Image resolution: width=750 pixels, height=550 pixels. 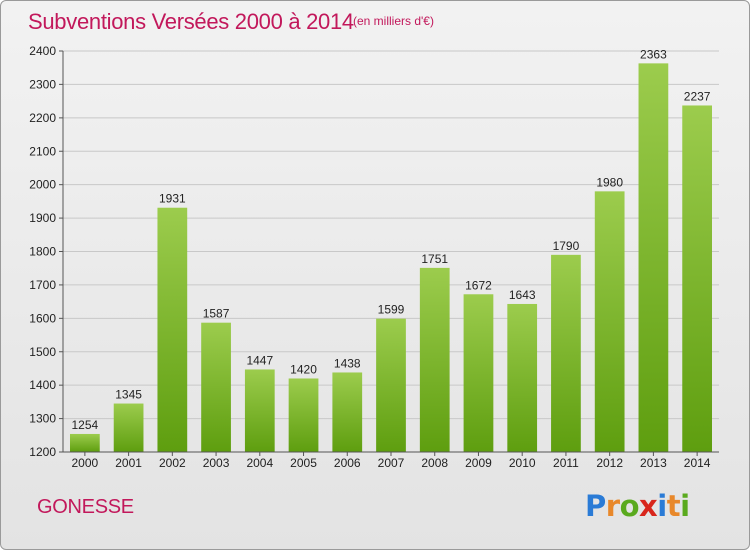 What do you see at coordinates (612, 506) in the screenshot?
I see `logo-letter: r` at bounding box center [612, 506].